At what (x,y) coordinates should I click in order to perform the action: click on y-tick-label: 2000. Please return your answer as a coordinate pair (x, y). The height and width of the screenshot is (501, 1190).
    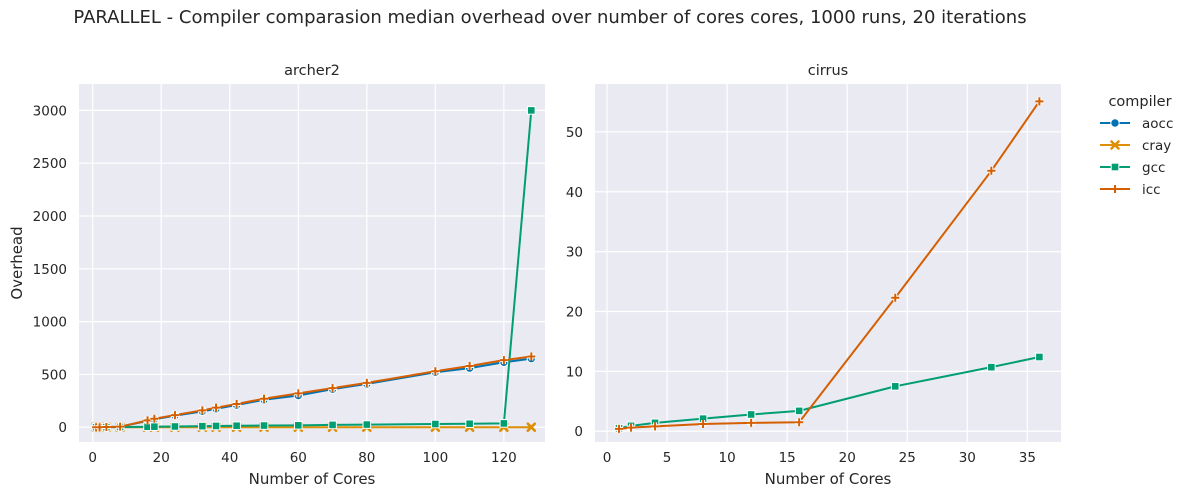
    Looking at the image, I should click on (50, 217).